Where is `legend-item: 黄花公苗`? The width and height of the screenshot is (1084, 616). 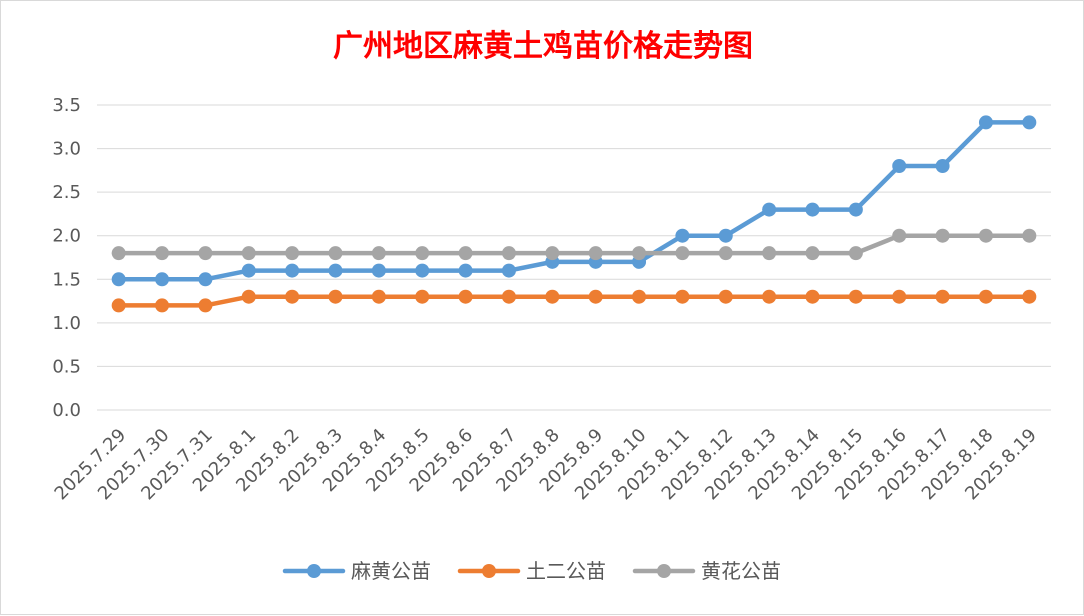
legend-item: 黄花公苗 is located at coordinates (706, 571).